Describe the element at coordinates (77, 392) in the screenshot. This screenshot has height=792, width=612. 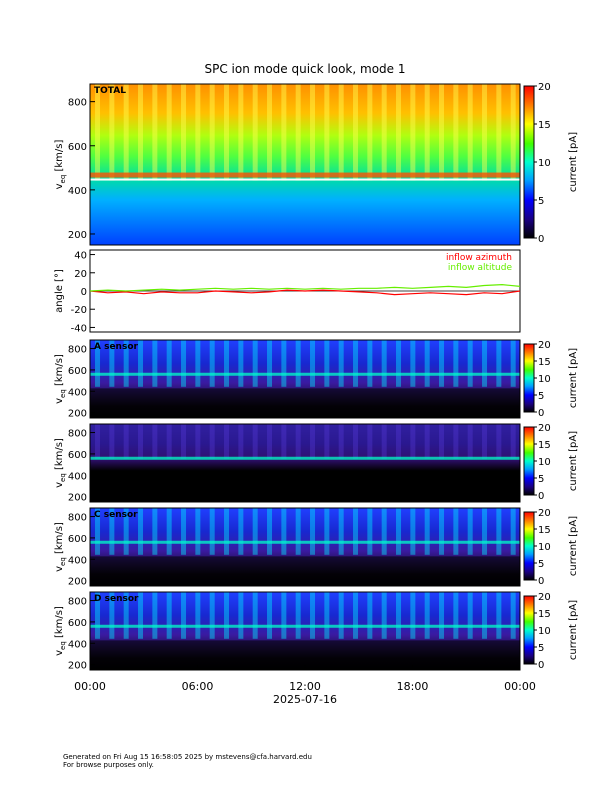
I see `y-tick-label: 400` at that location.